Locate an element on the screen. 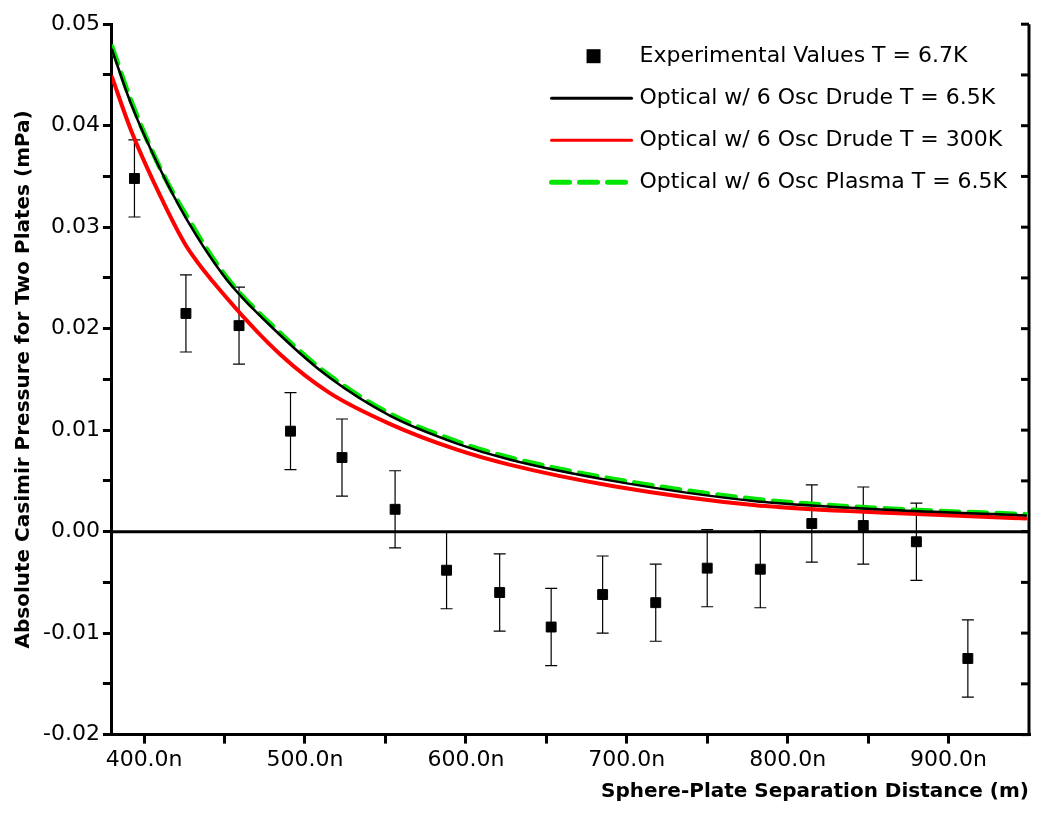 The width and height of the screenshot is (1047, 818). x-tick-label: 700.0n is located at coordinates (627, 758).